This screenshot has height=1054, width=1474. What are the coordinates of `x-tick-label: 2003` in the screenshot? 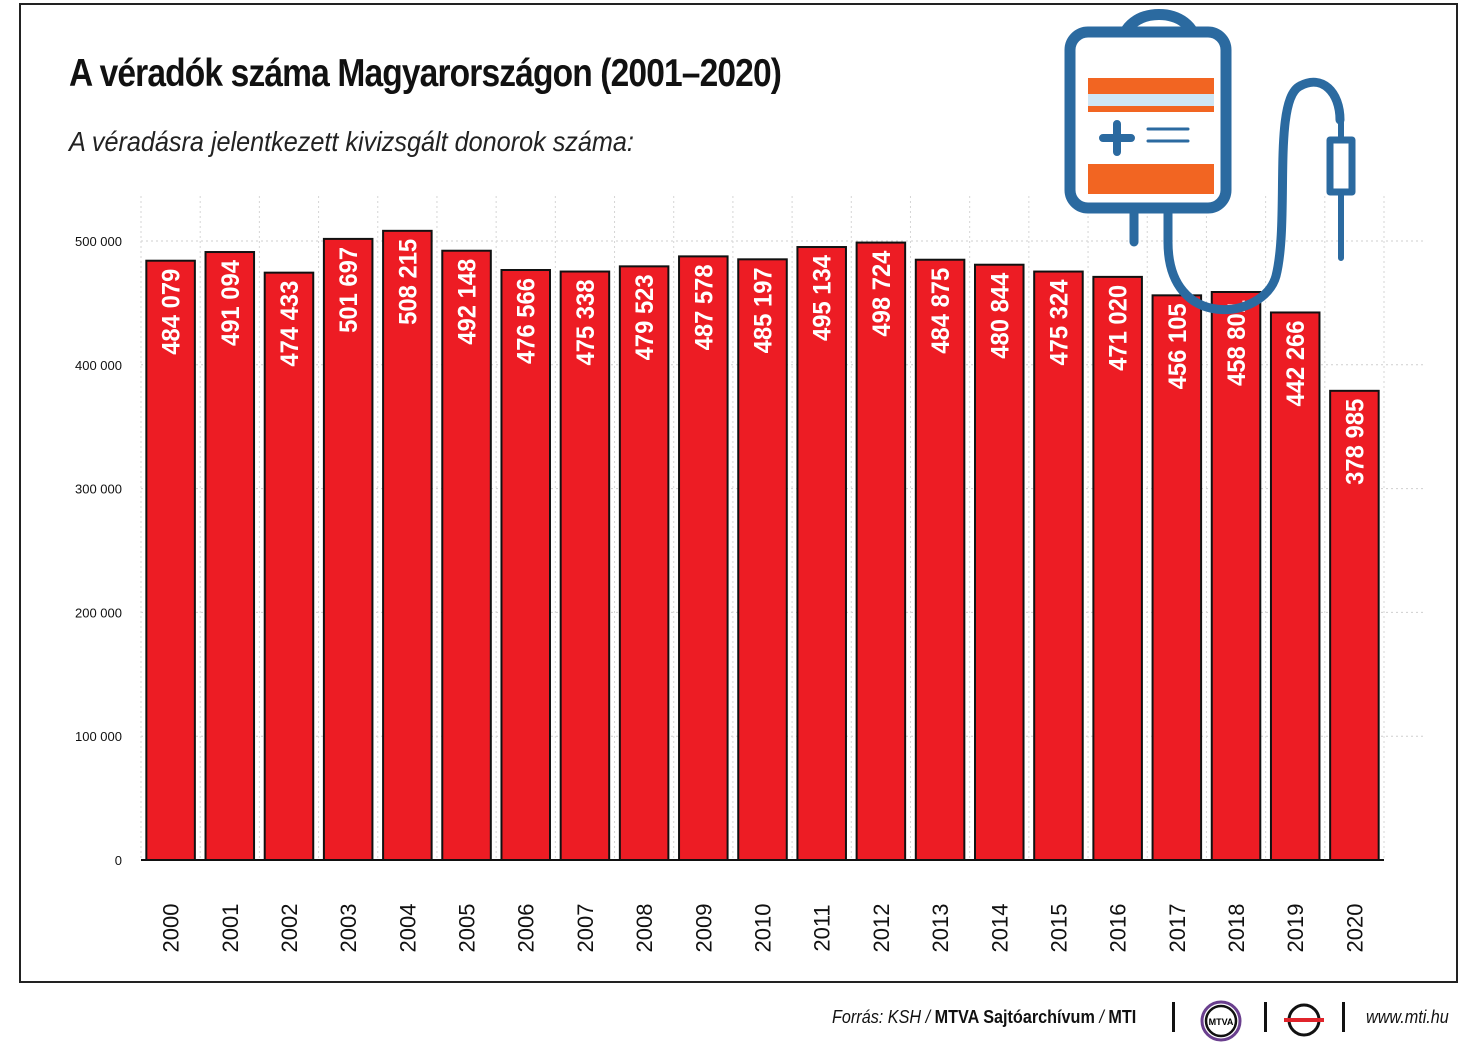 It's located at (348, 928).